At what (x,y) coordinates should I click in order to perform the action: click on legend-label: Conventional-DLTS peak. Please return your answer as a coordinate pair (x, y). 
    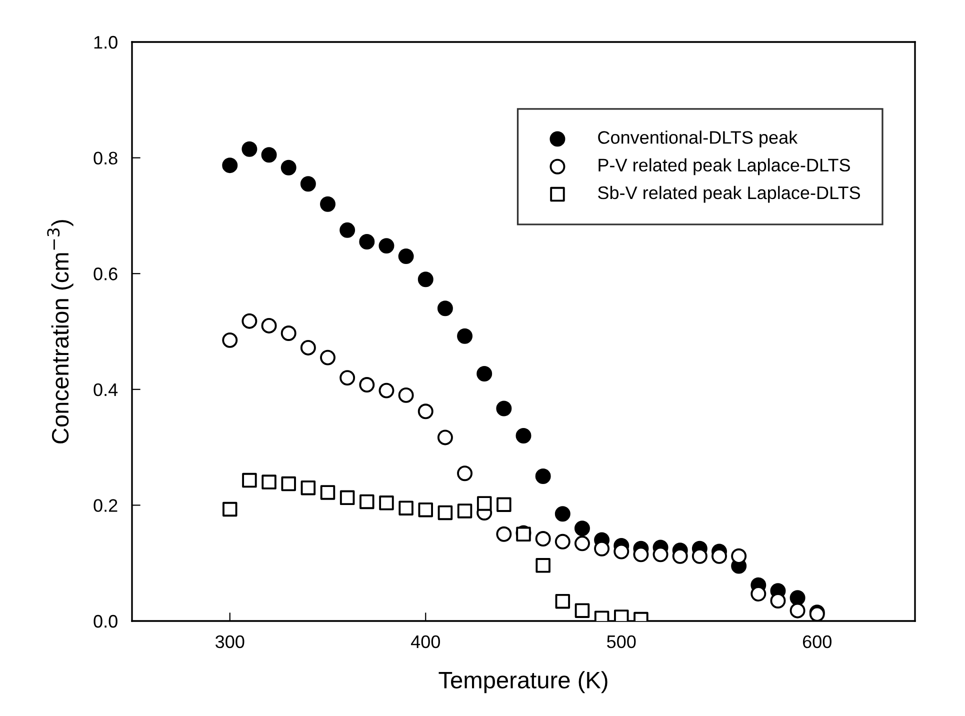
    Looking at the image, I should click on (698, 139).